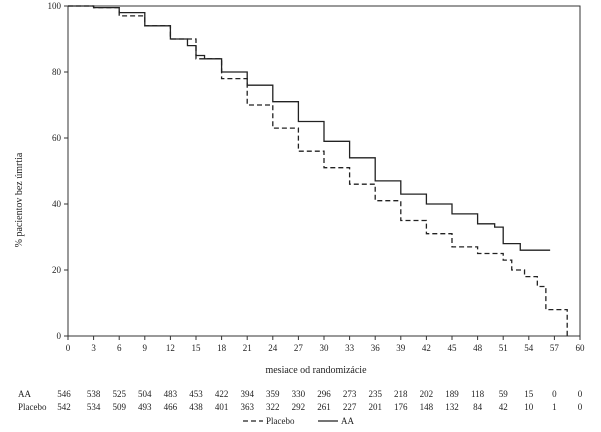 This screenshot has height=432, width=601. What do you see at coordinates (325, 348) in the screenshot?
I see `x-tick-label: 30` at bounding box center [325, 348].